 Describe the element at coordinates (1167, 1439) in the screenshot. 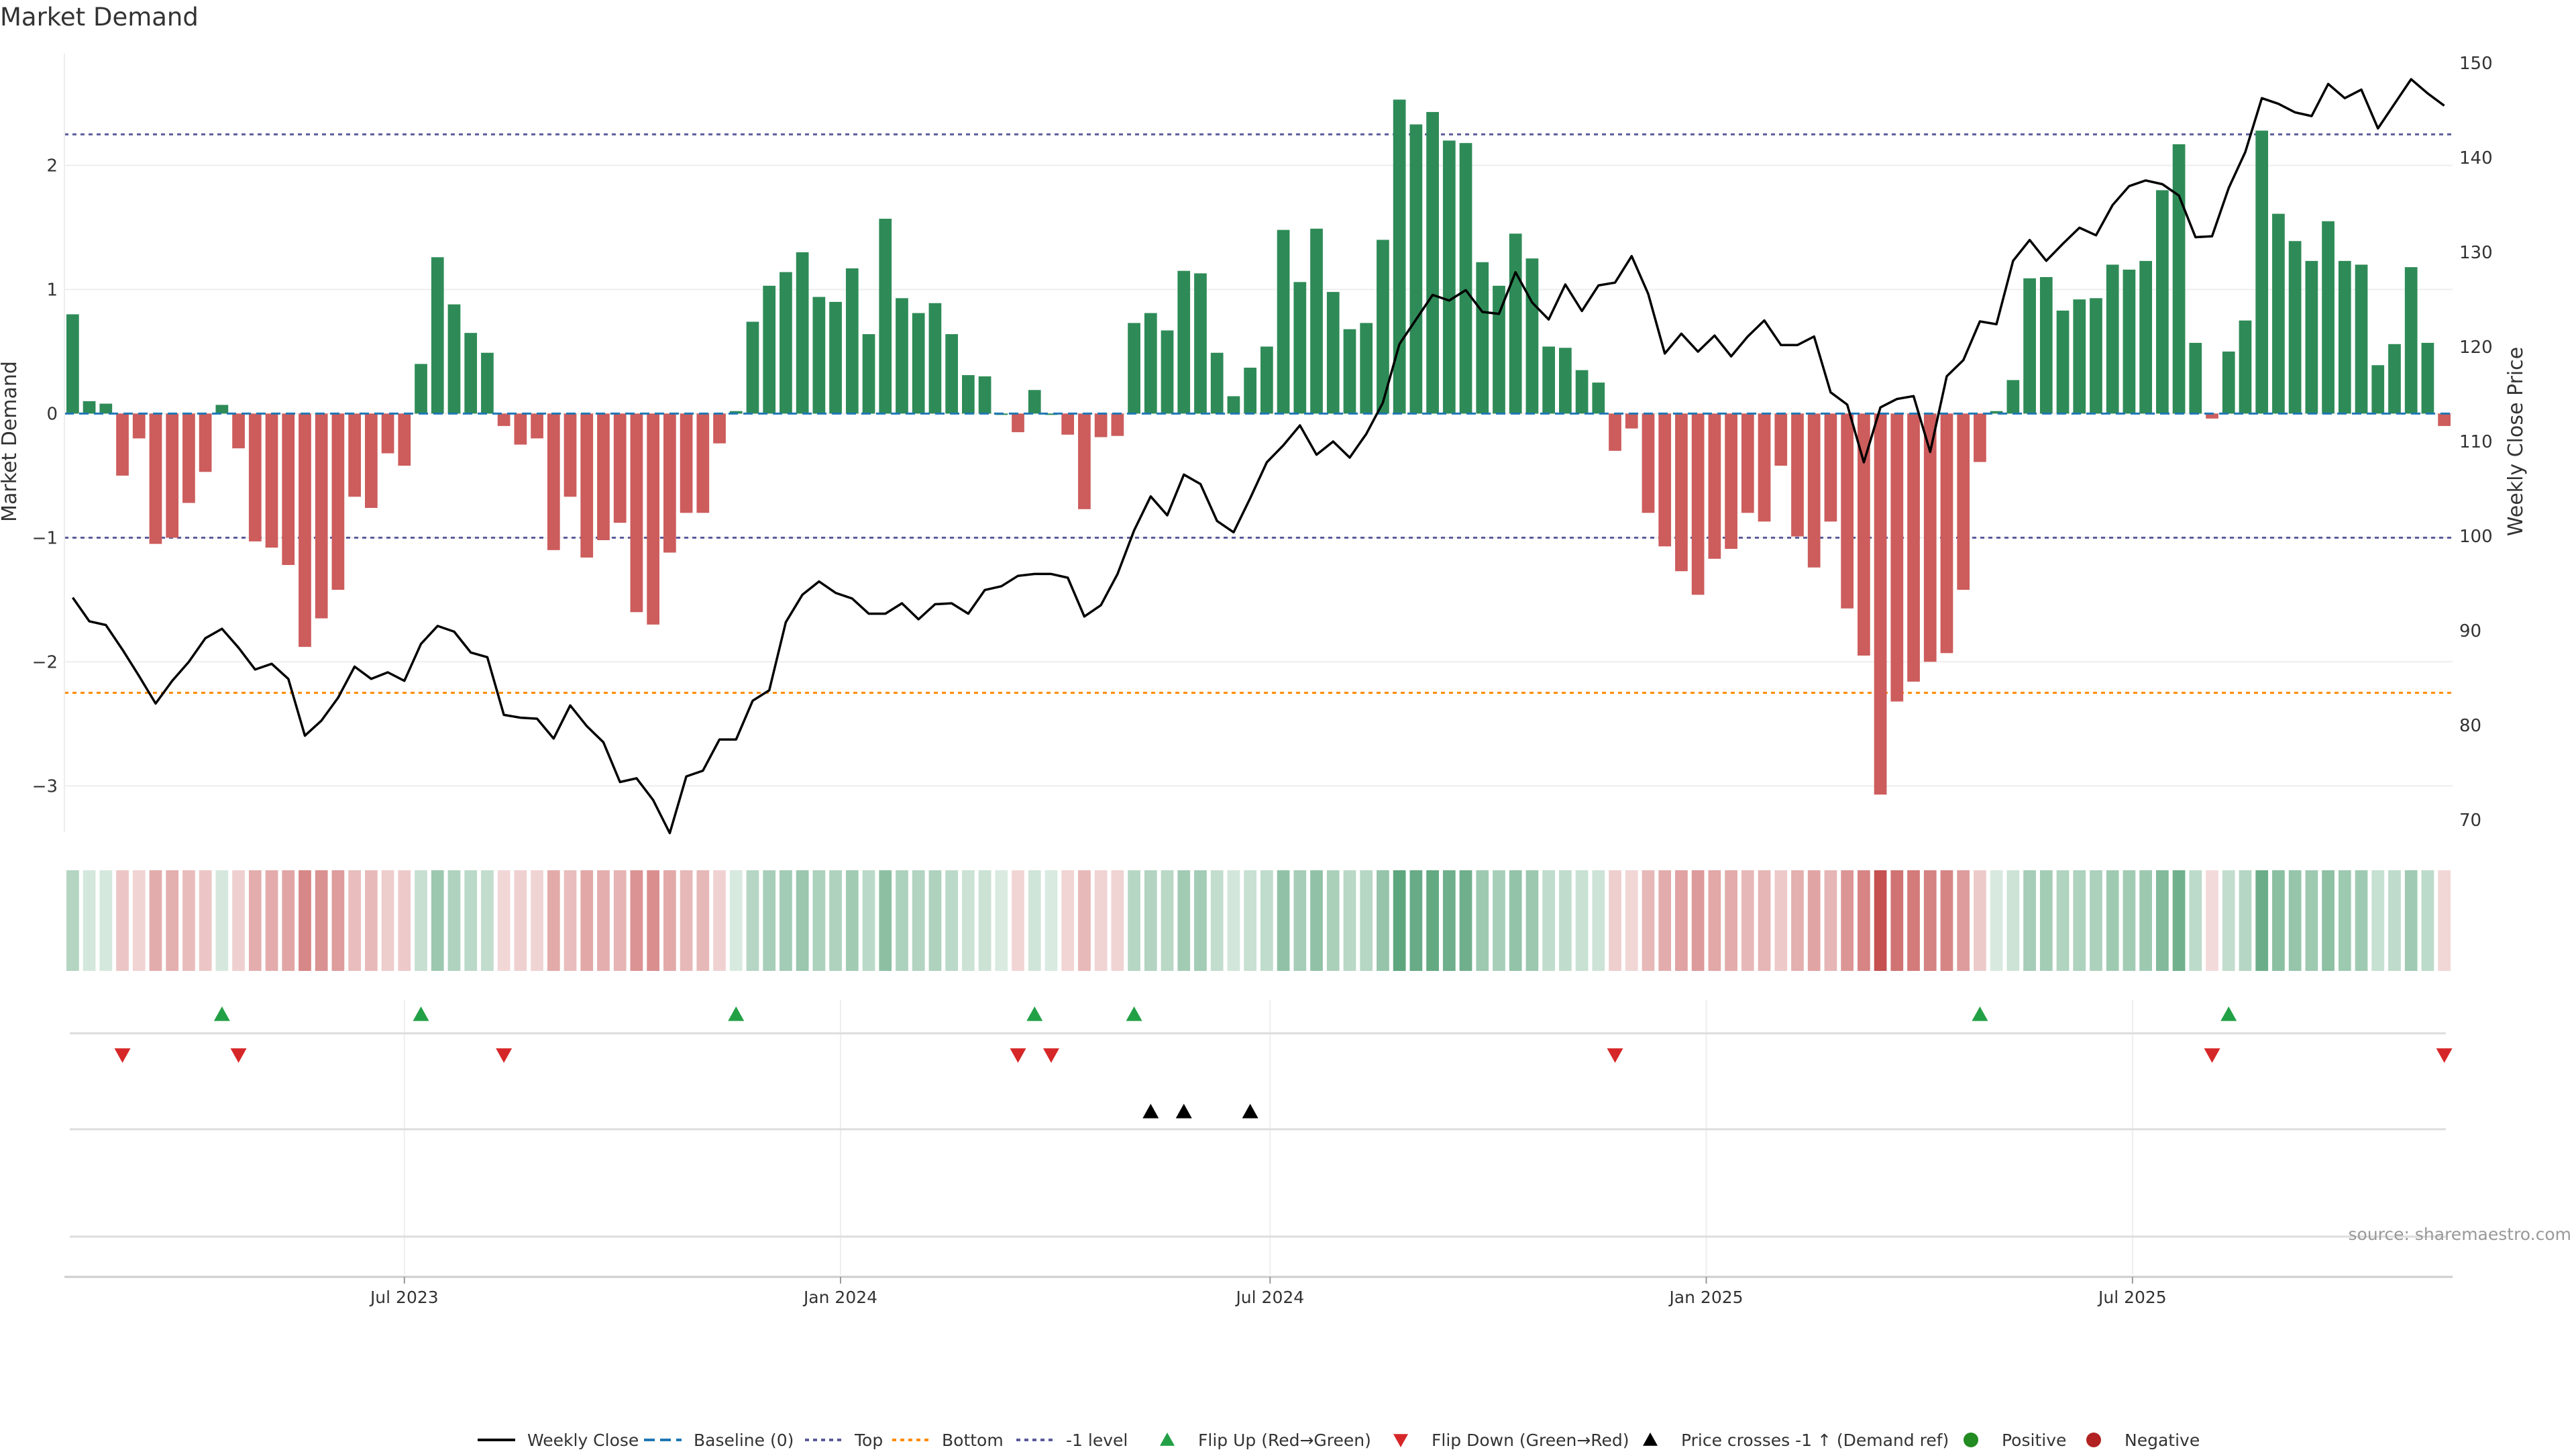

I see `legend-swatch-flip-up` at that location.